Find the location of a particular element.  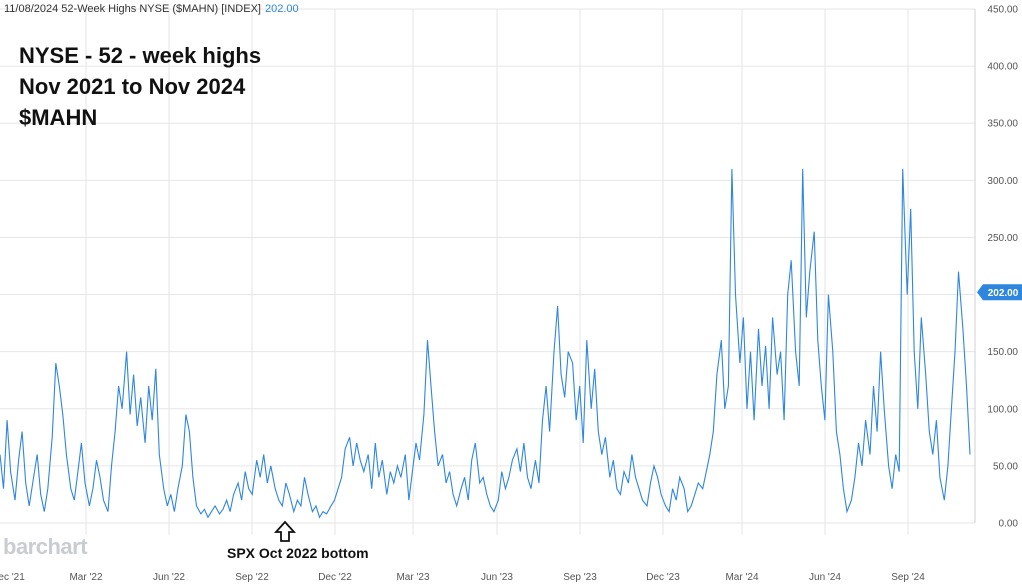

last-value-badge-shape is located at coordinates (999, 292).